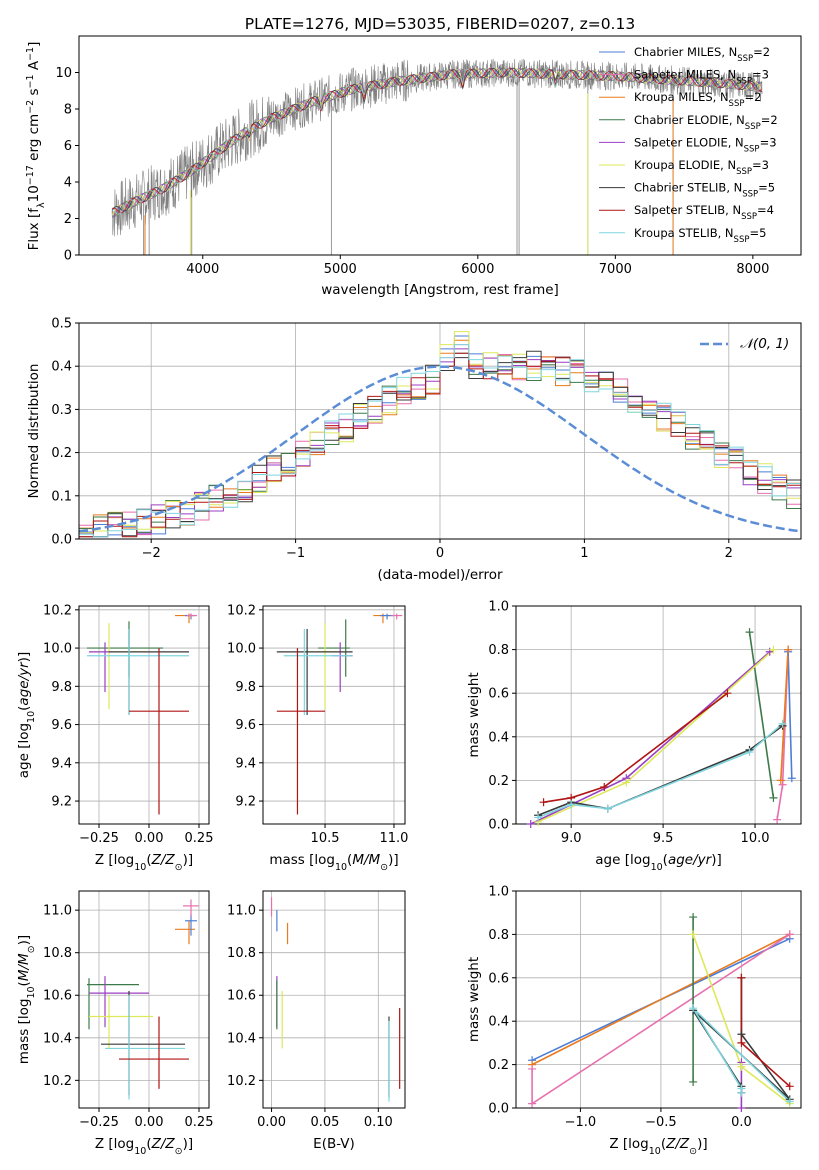 The width and height of the screenshot is (819, 1170). Describe the element at coordinates (498, 825) in the screenshot. I see `y-tick-label: 0.0` at that location.